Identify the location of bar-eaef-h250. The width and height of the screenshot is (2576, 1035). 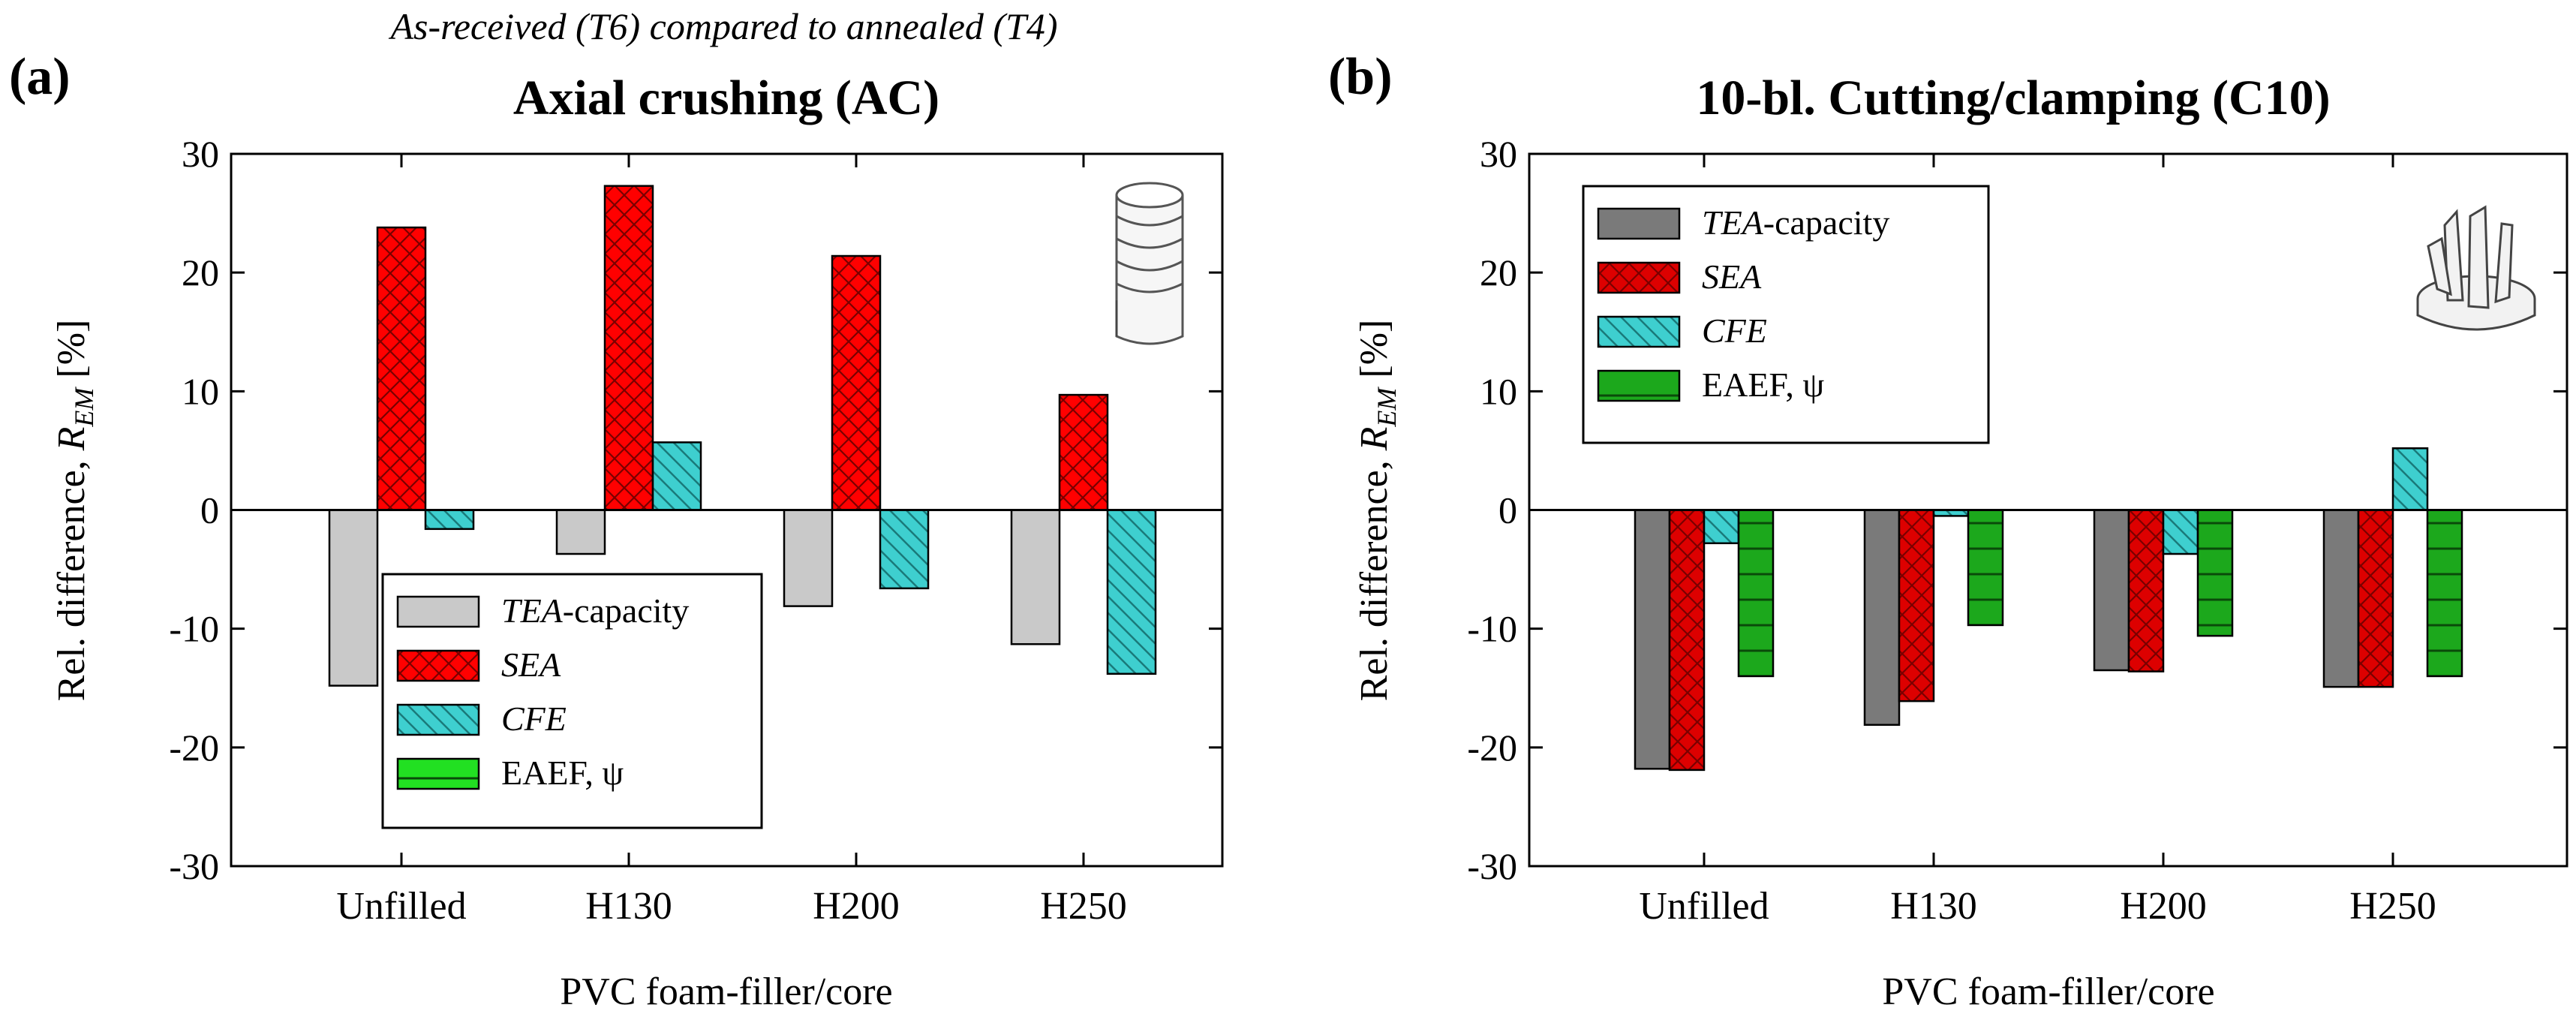
(2444, 593).